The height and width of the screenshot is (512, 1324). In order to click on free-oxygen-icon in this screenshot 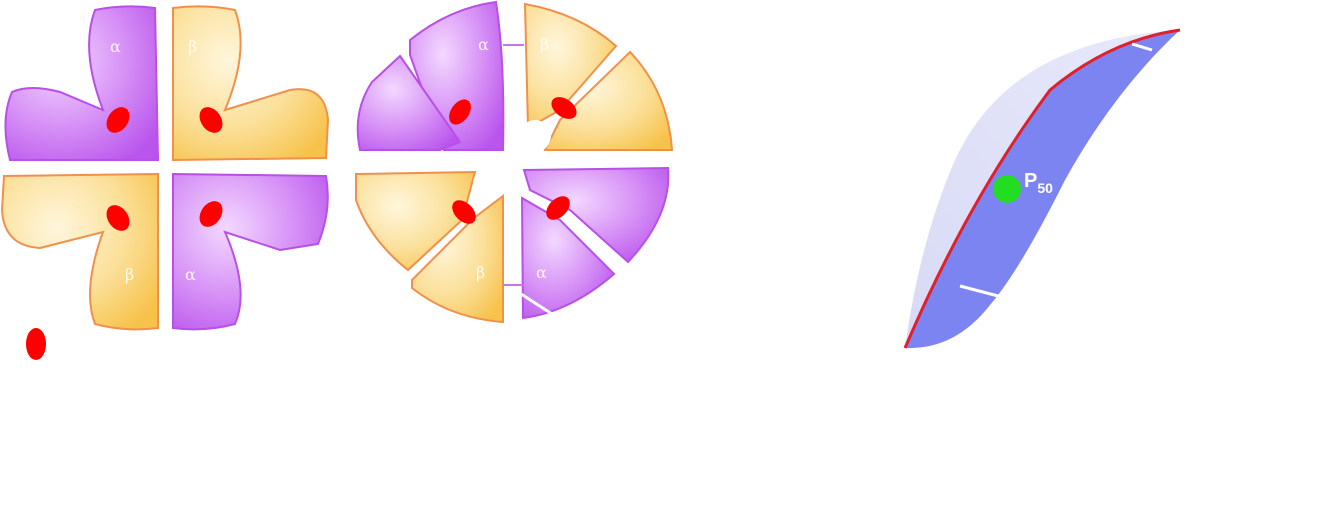, I will do `click(36, 344)`.